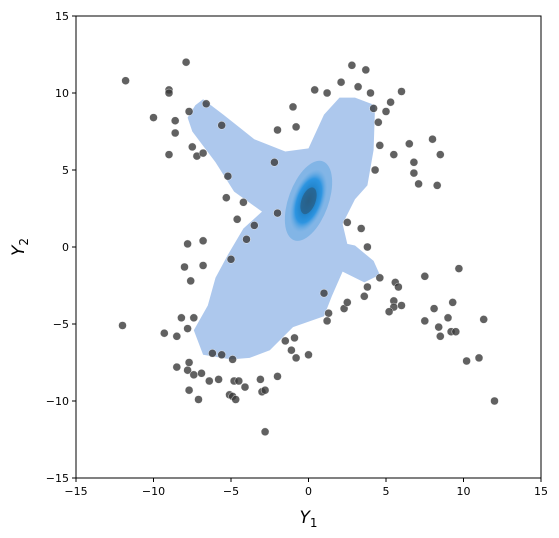  Describe the element at coordinates (57, 478) in the screenshot. I see `y-tick-label: −15` at that location.